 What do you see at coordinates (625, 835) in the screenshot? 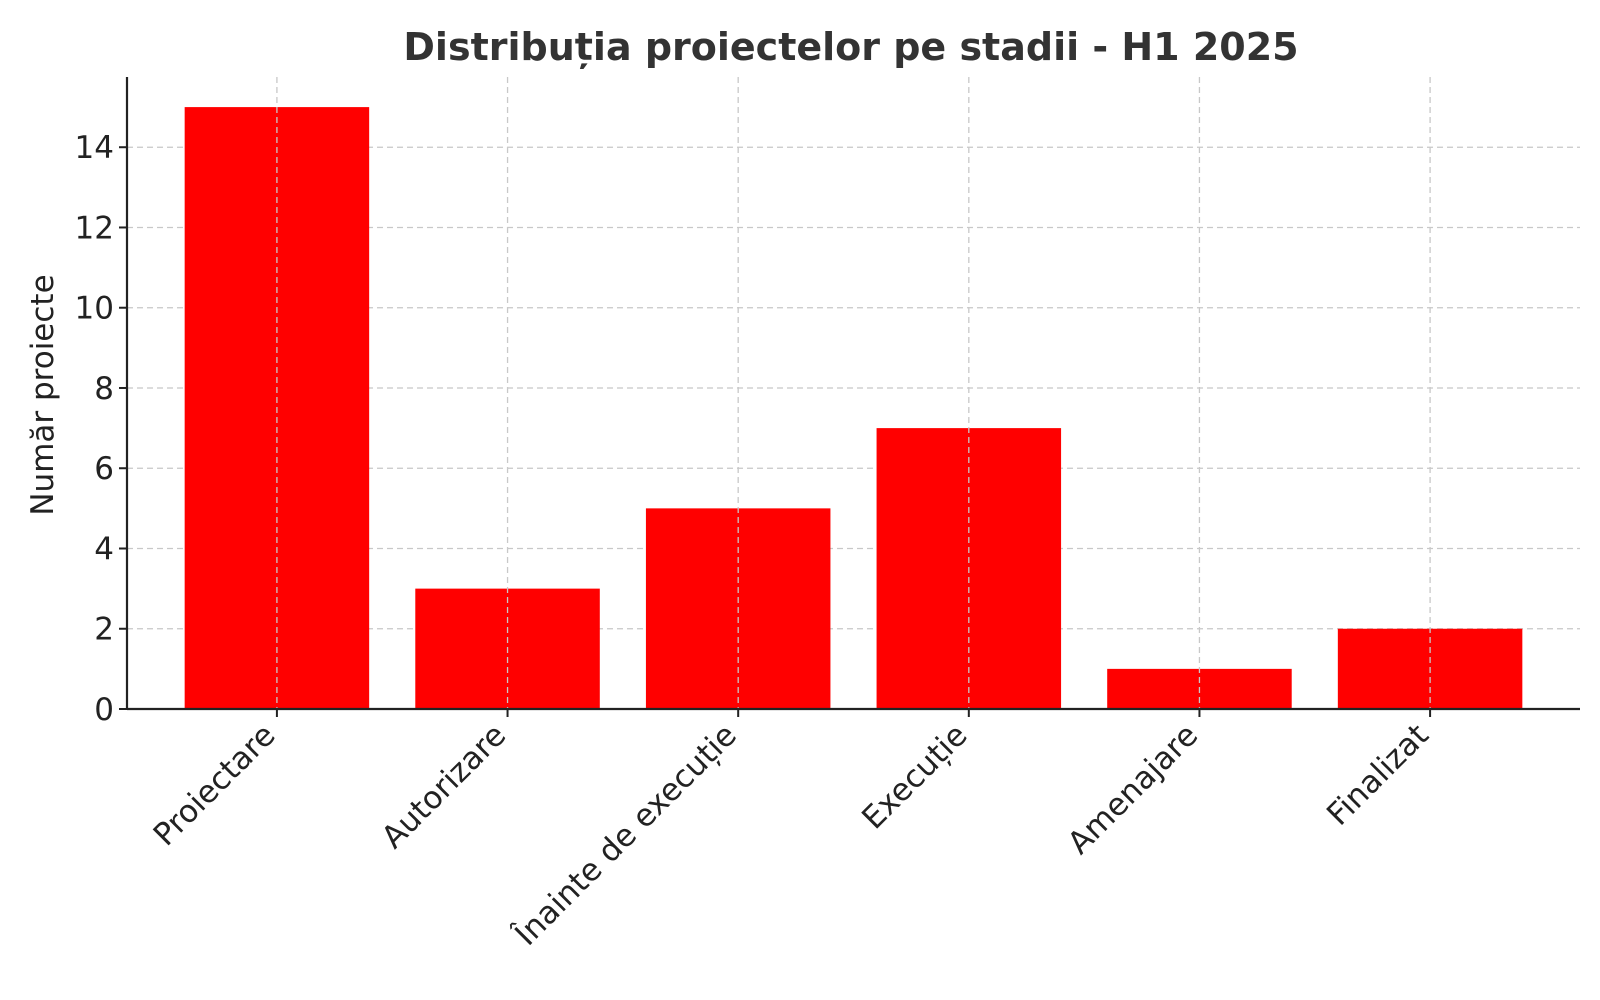
I see `x-tick-label: Înainte de execuție` at bounding box center [625, 835].